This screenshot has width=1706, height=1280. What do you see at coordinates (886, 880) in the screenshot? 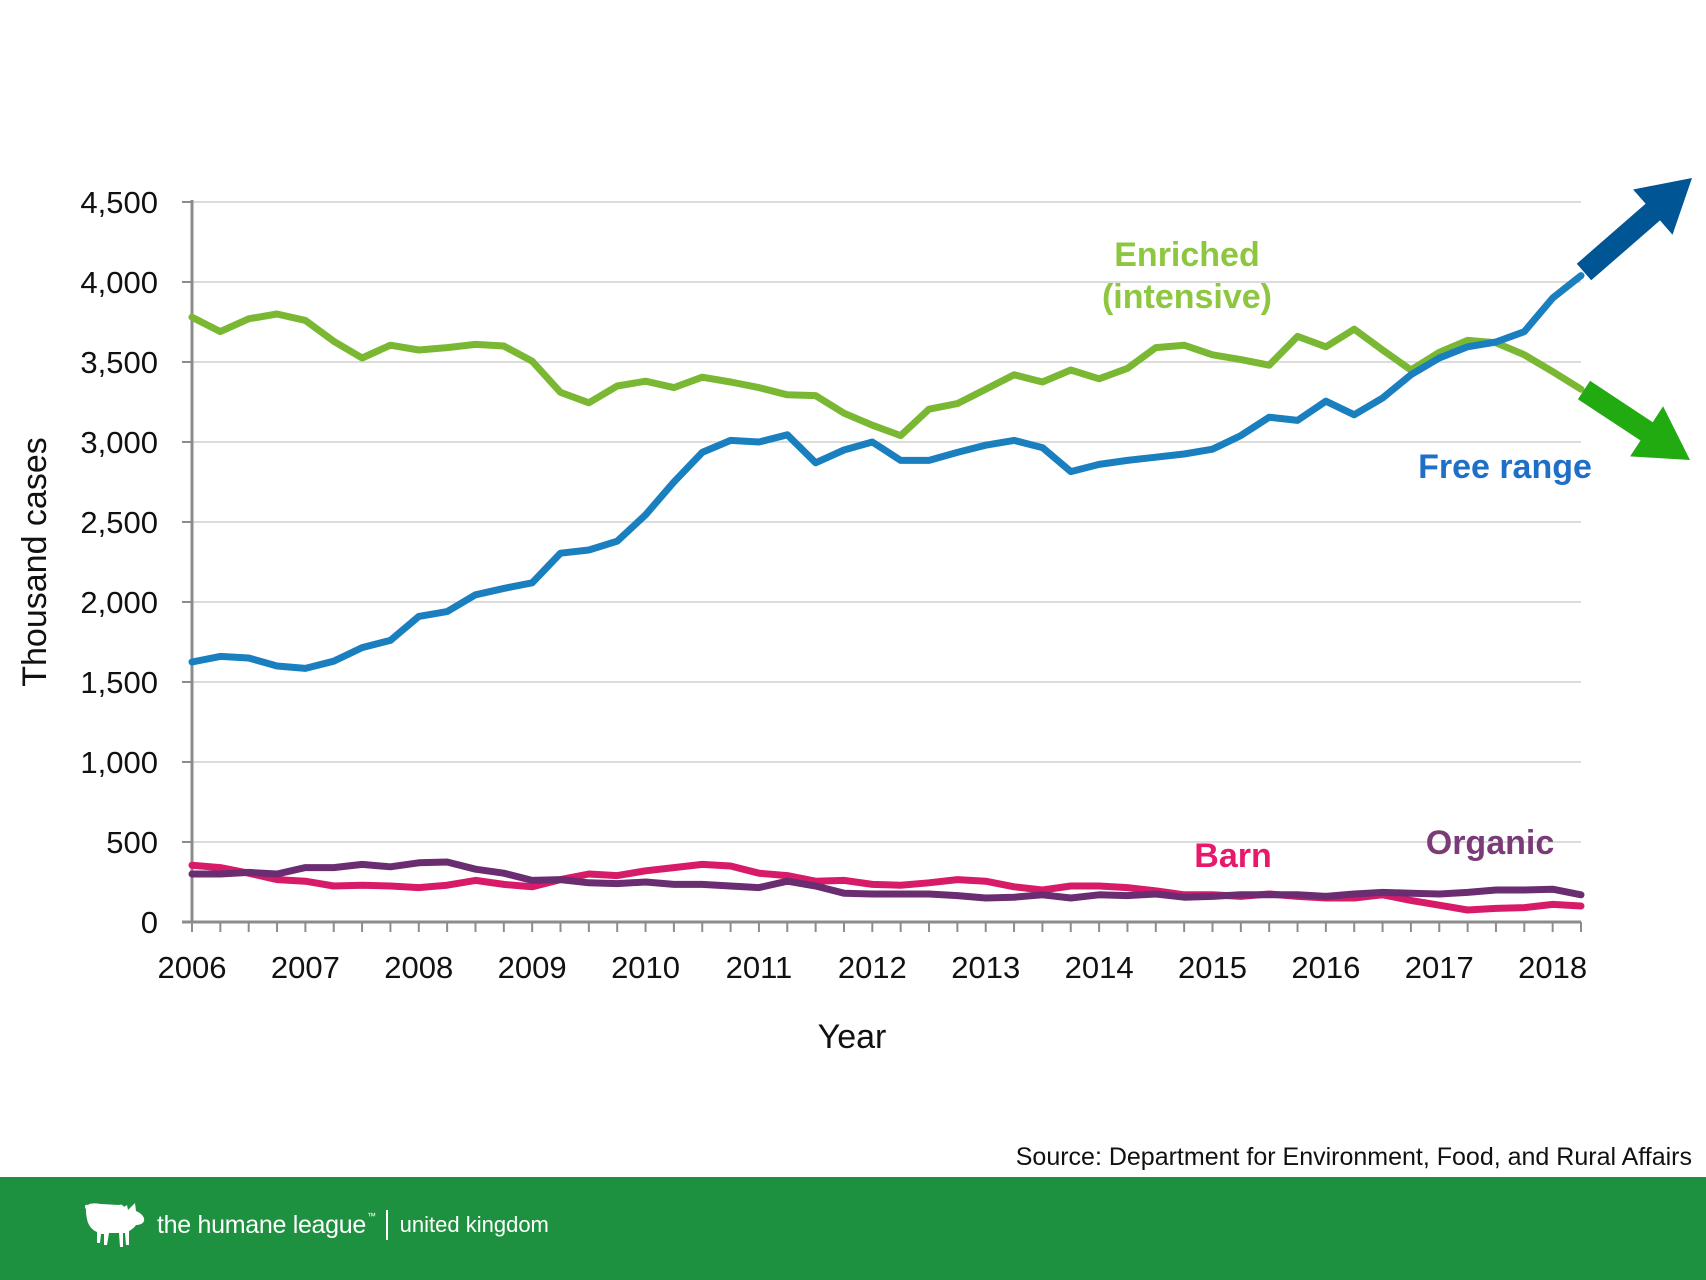
I see `series-line-organic` at bounding box center [886, 880].